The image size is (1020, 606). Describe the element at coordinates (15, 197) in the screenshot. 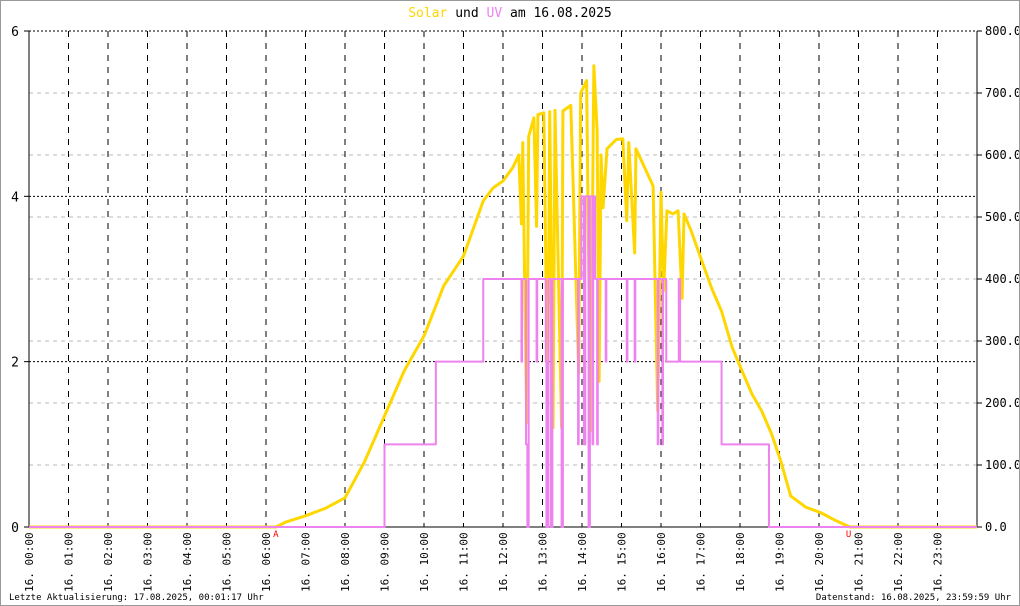

I see `y-left-tick-label: 4` at that location.